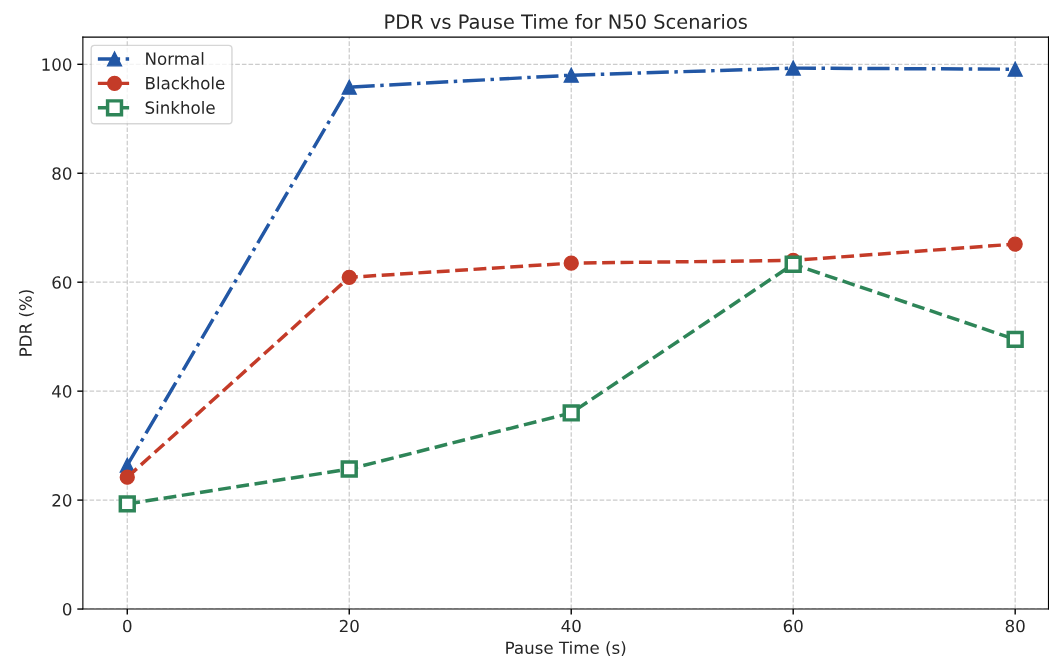  What do you see at coordinates (175, 58) in the screenshot?
I see `legend-label: Normal` at bounding box center [175, 58].